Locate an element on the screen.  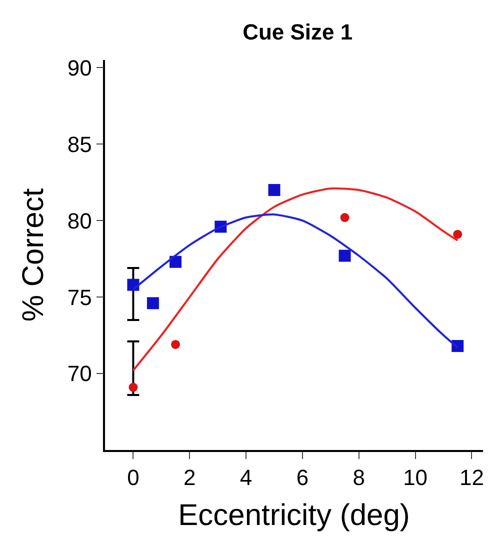
y-tick-label: 85 is located at coordinates (79, 144).